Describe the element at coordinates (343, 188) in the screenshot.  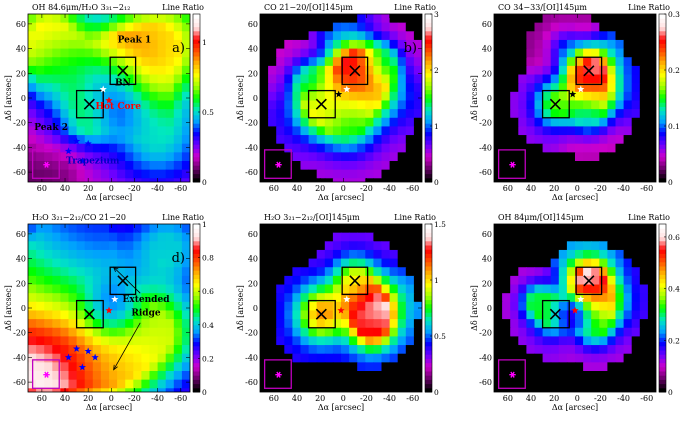
I see `x-tick-label: 0` at that location.